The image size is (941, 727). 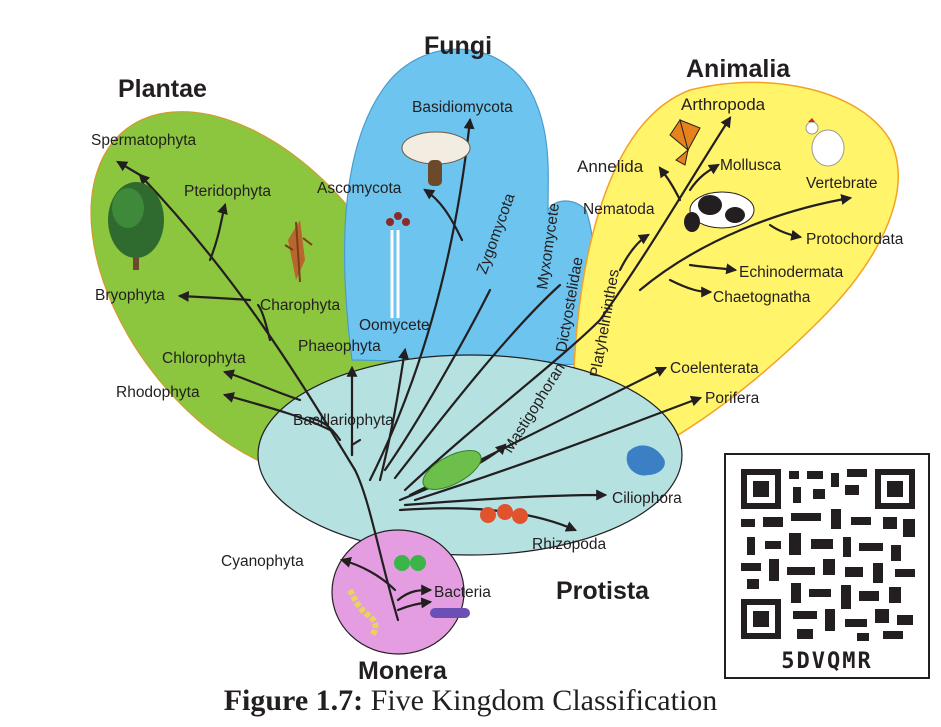 I want to click on mushroom-illustration, so click(x=436, y=158).